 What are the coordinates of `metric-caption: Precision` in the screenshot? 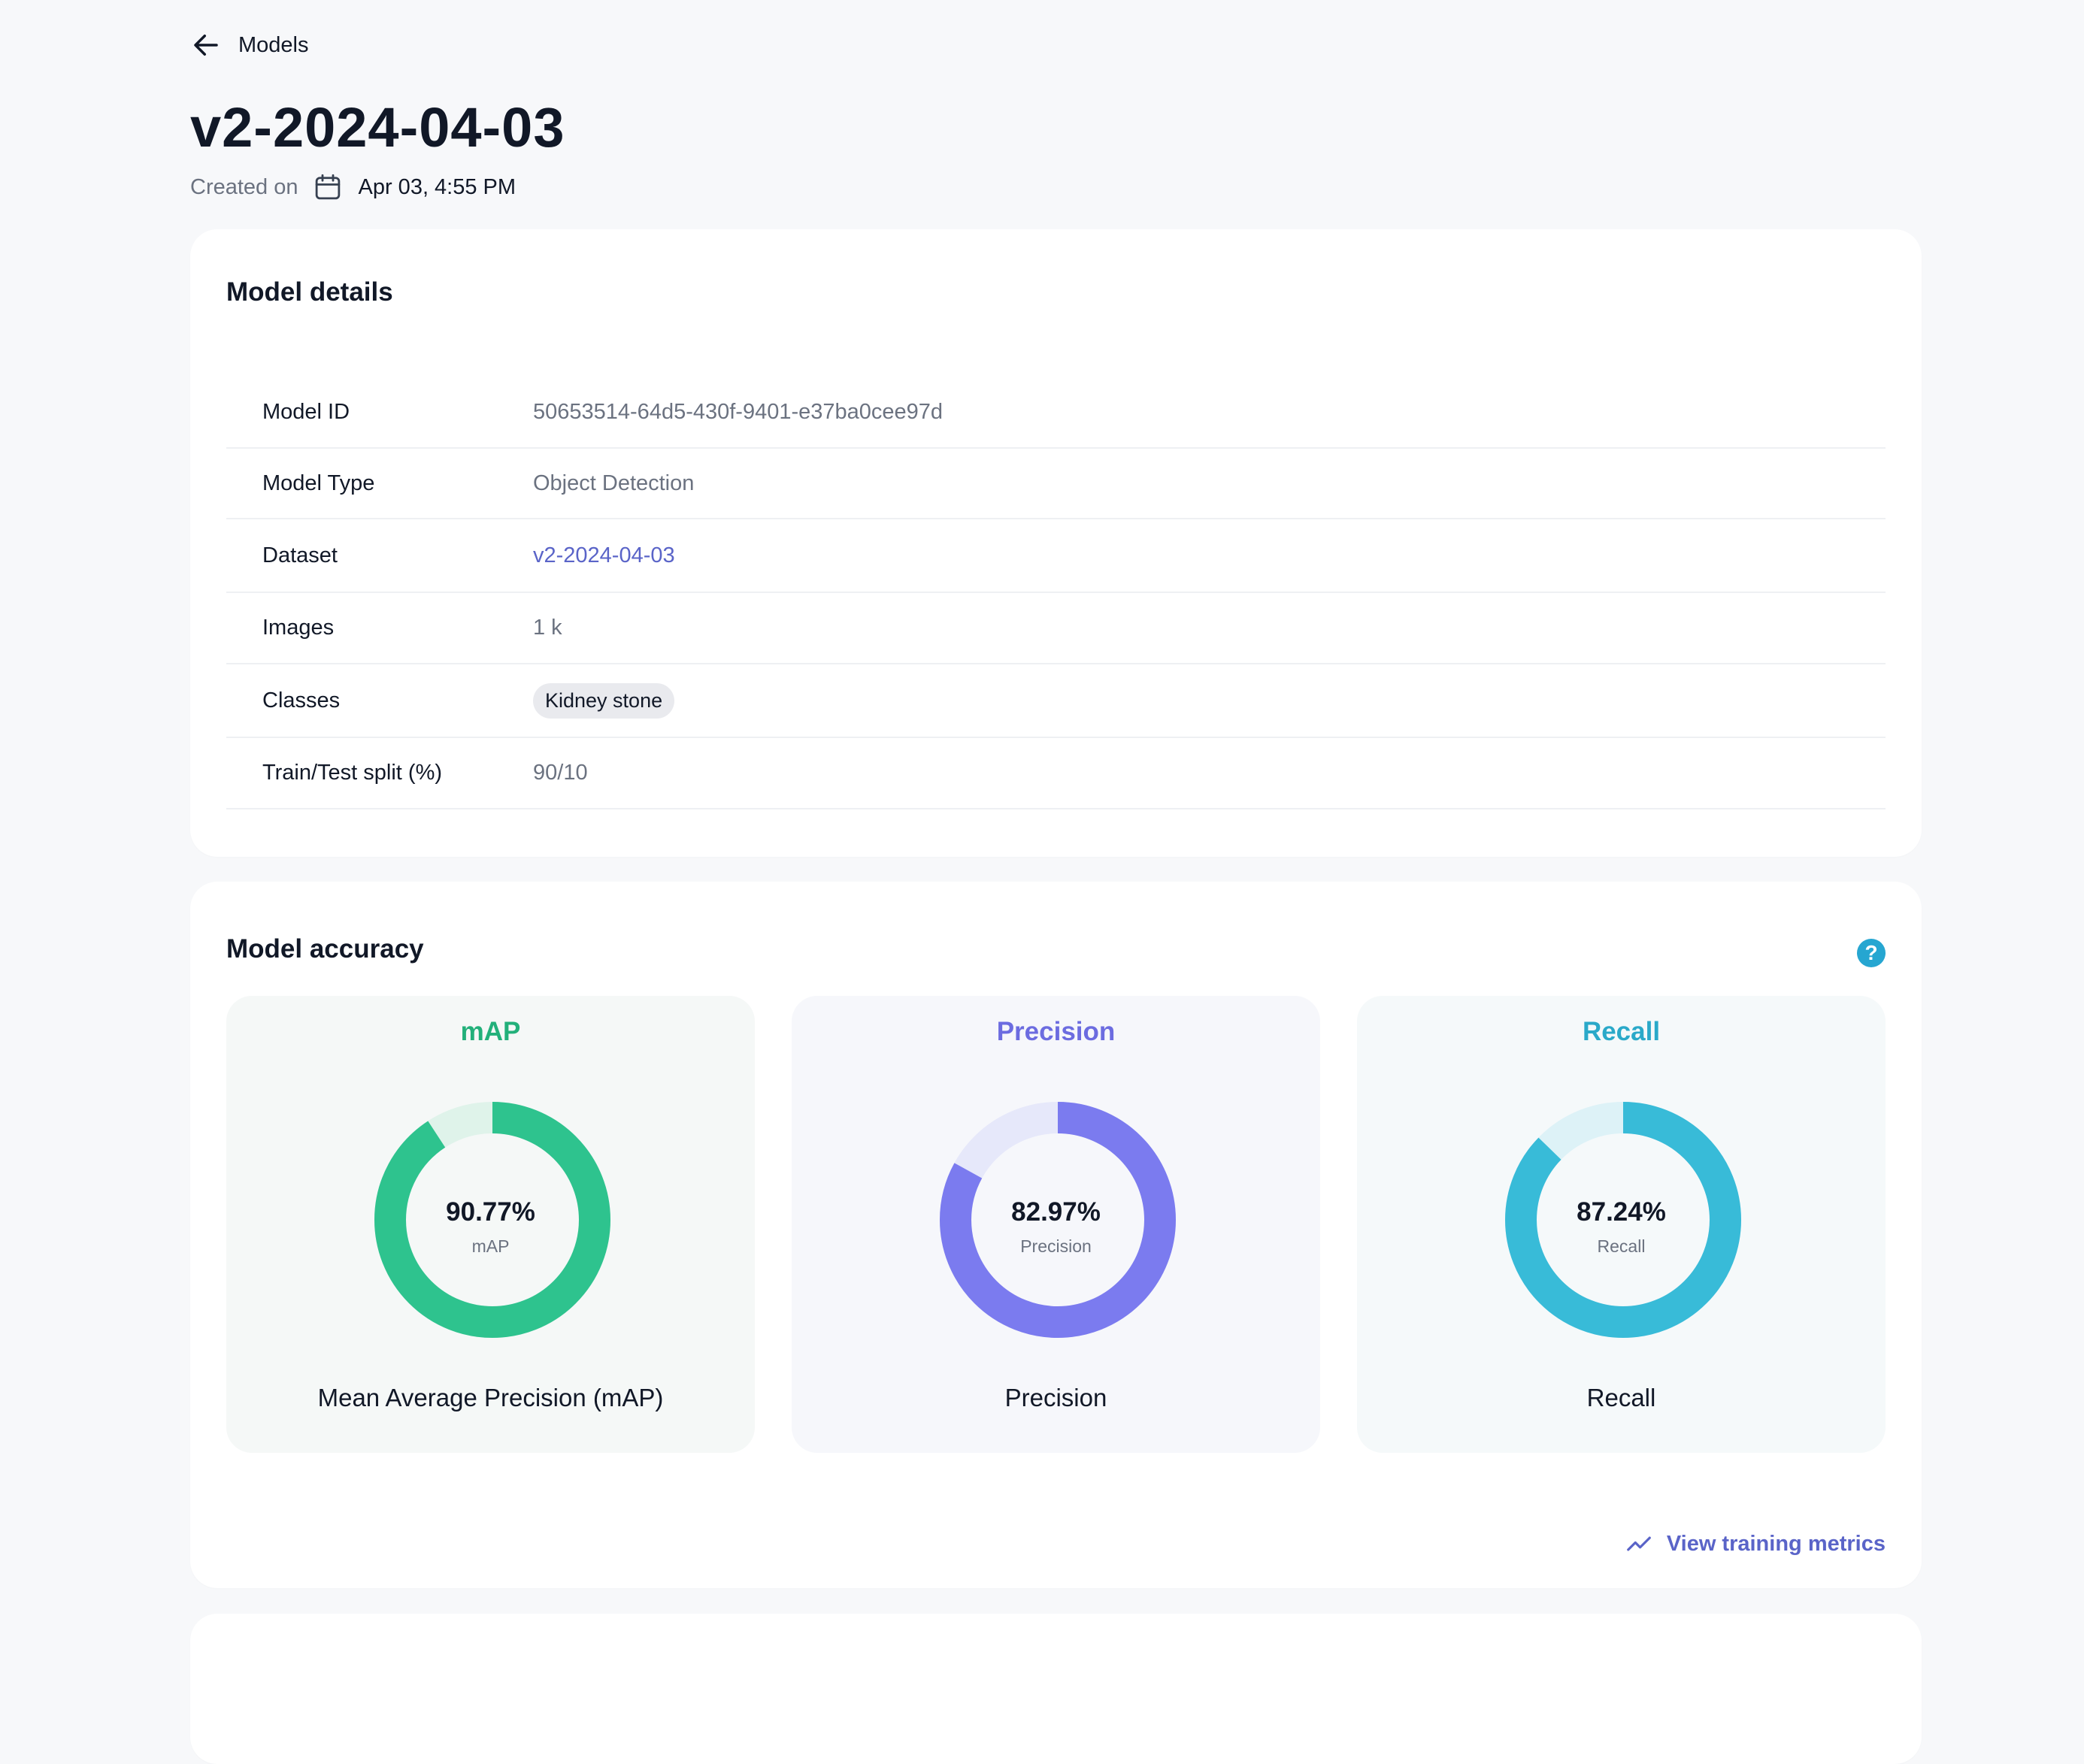 It's located at (1055, 1398).